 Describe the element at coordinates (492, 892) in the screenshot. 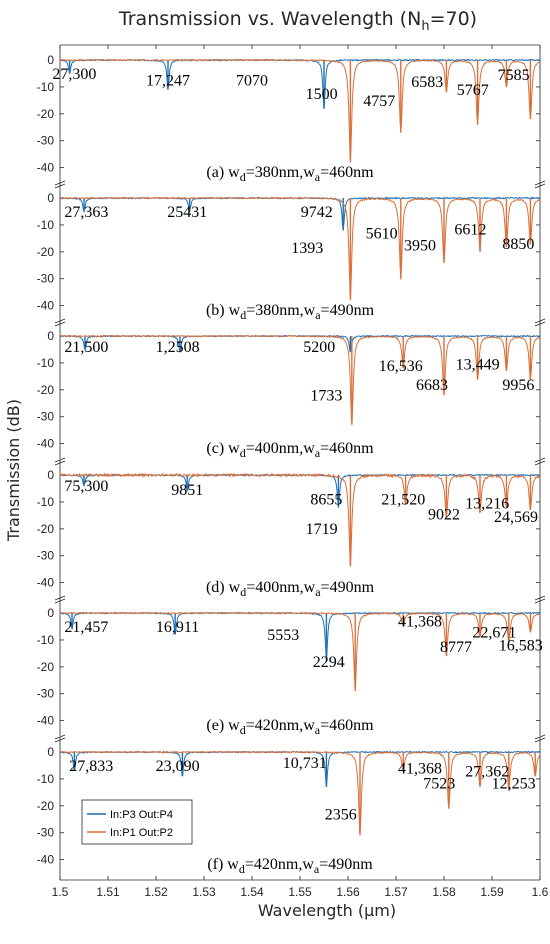

I see `x-tick-label: 1.59` at that location.